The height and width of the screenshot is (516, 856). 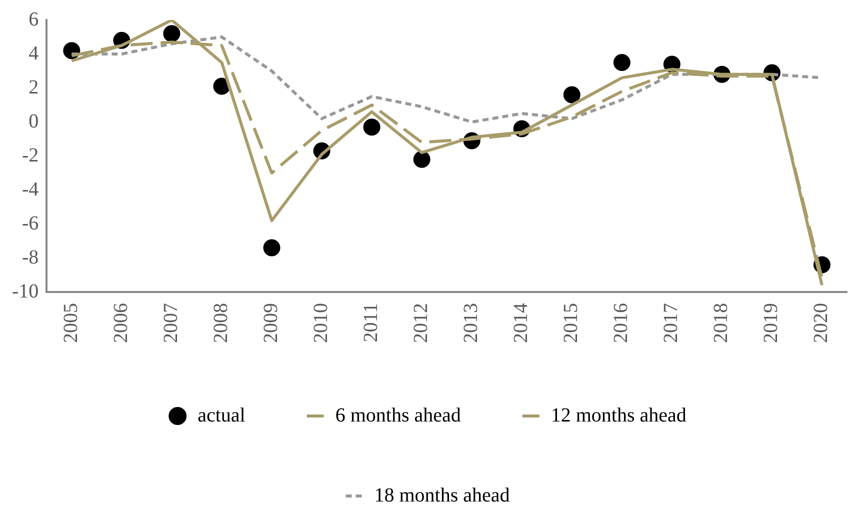 What do you see at coordinates (33, 87) in the screenshot?
I see `y-tick-label: 2` at bounding box center [33, 87].